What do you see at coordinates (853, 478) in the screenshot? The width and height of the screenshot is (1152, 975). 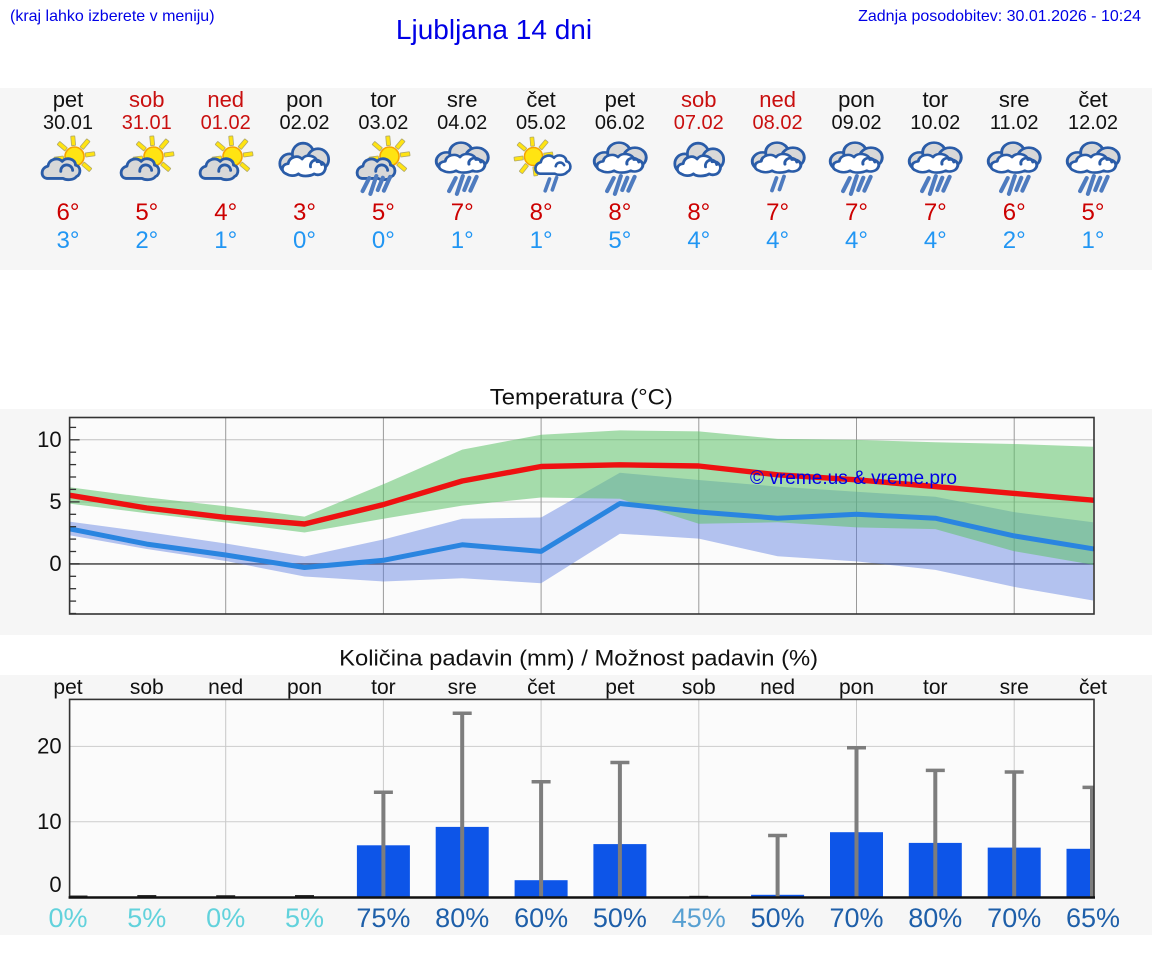 I see `svg-text: © vreme.us & vreme.pro` at bounding box center [853, 478].